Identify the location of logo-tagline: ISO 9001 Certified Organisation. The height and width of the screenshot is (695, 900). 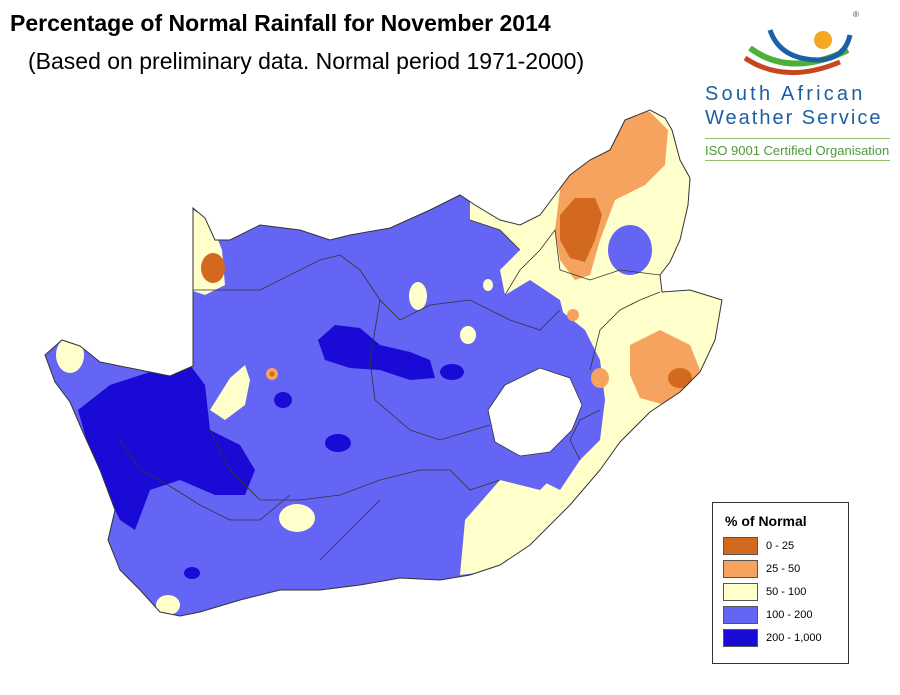
(797, 150).